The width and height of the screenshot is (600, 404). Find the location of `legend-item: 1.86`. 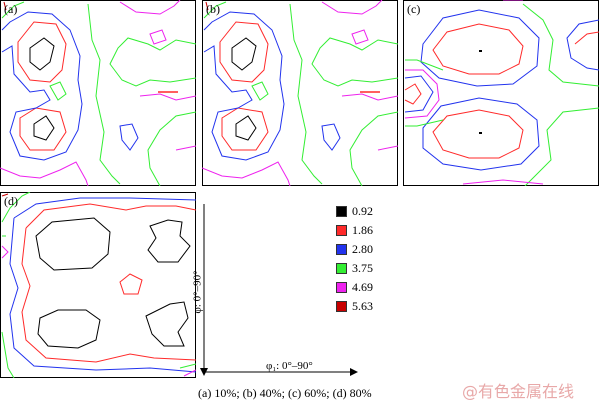

legend-item: 1.86 is located at coordinates (371, 231).